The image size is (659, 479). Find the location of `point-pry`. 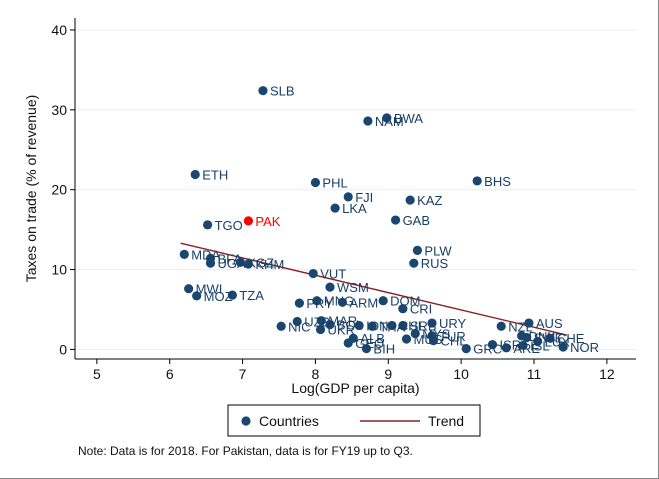

point-pry is located at coordinates (299, 303).